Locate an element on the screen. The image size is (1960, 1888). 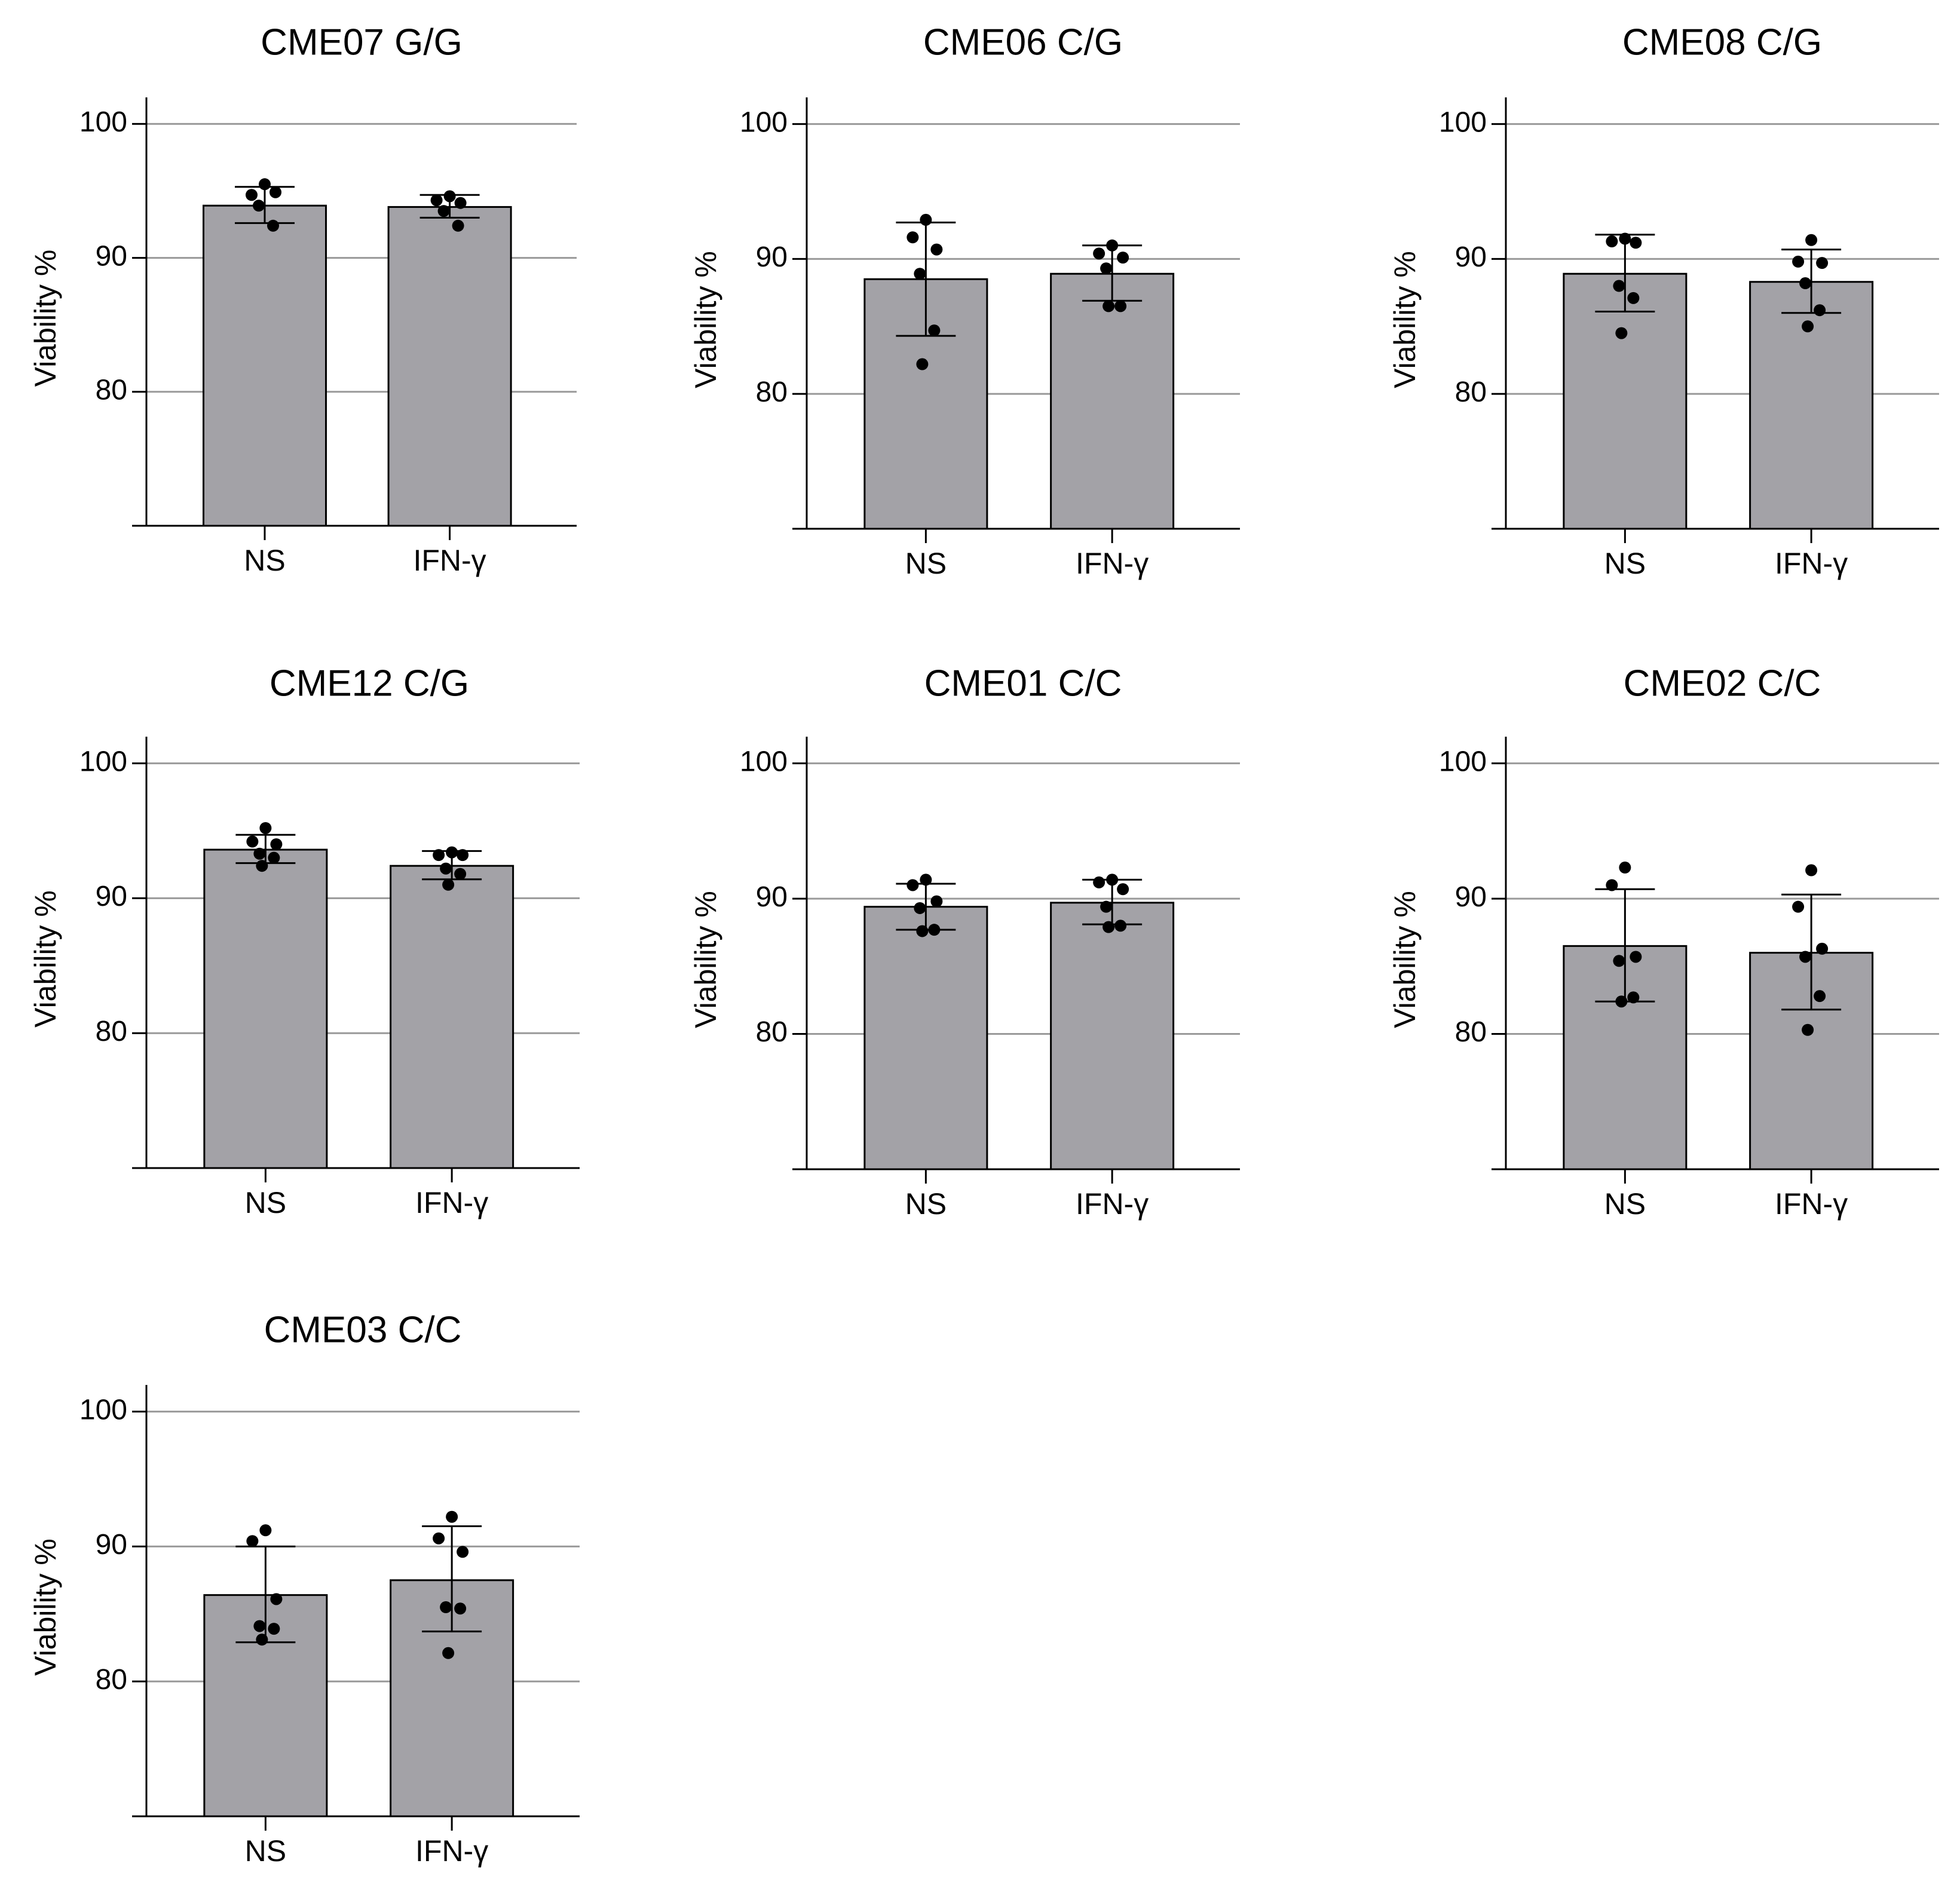
chart-panel: CME07 G/G 80 90 100 Viability % NS IFN-γ is located at coordinates (303, 299).